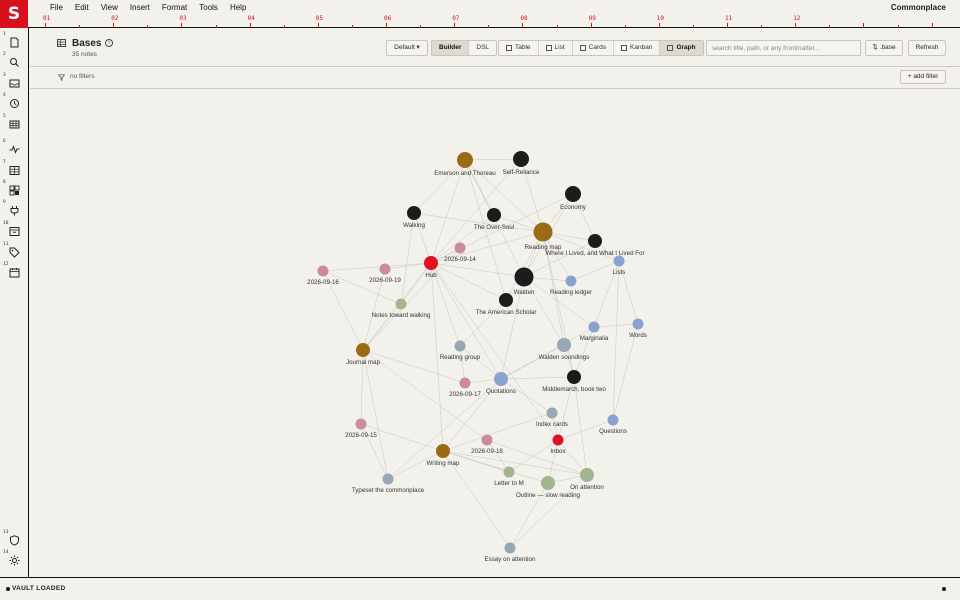  I want to click on rail-item-gear: 14, so click(14, 560).